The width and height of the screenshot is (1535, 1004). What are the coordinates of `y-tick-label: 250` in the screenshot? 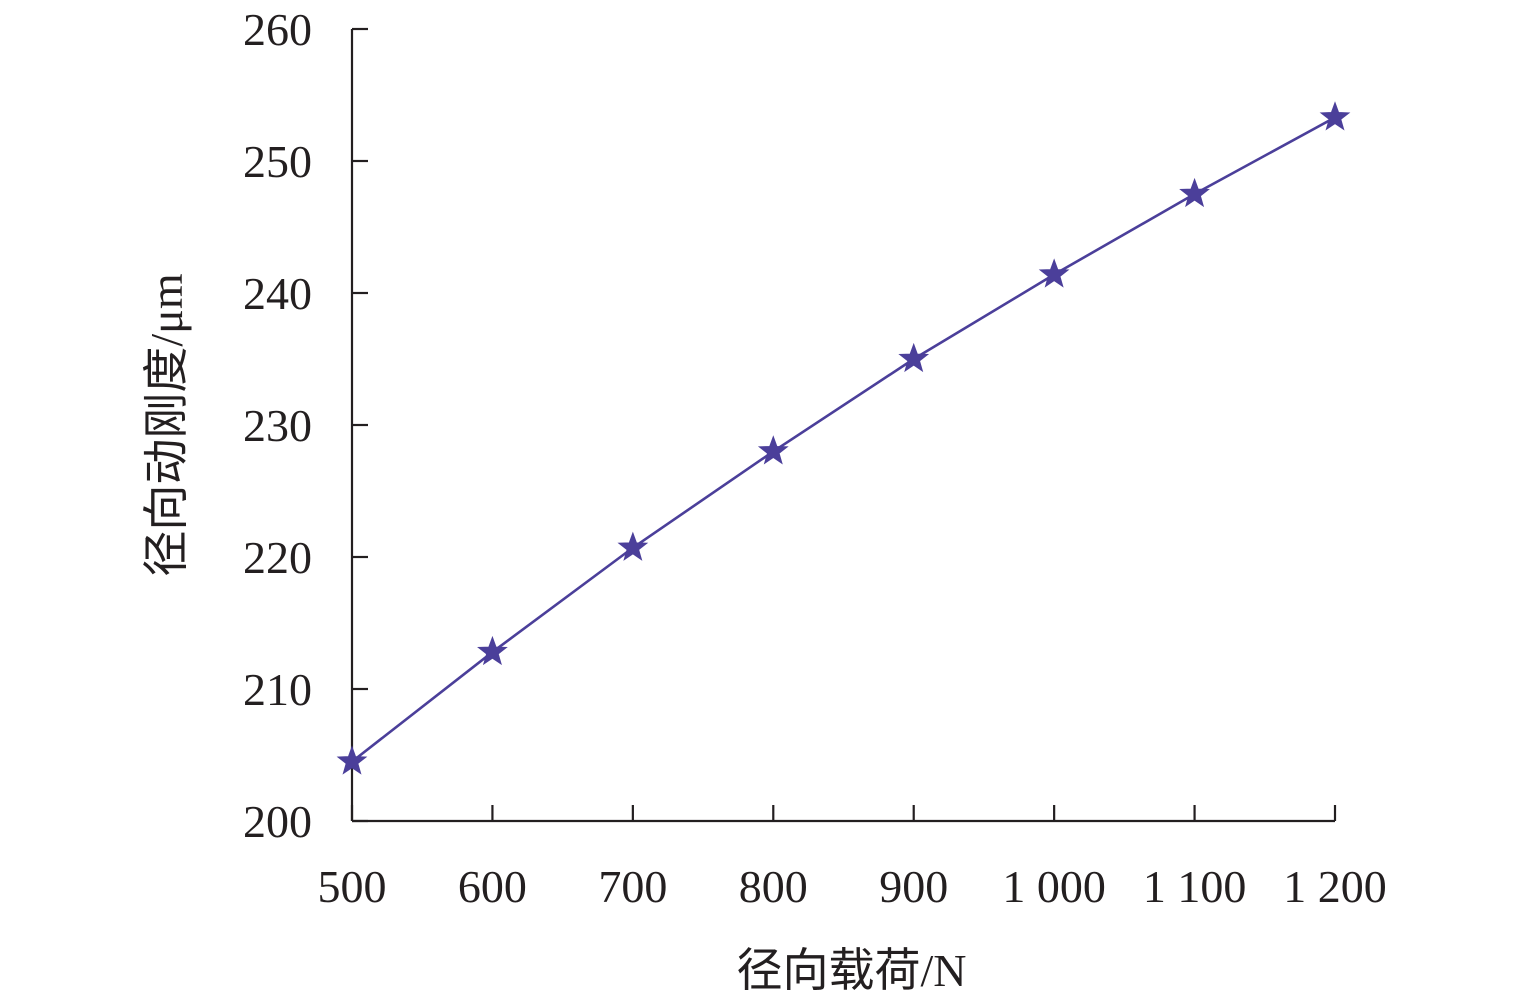 It's located at (277, 161).